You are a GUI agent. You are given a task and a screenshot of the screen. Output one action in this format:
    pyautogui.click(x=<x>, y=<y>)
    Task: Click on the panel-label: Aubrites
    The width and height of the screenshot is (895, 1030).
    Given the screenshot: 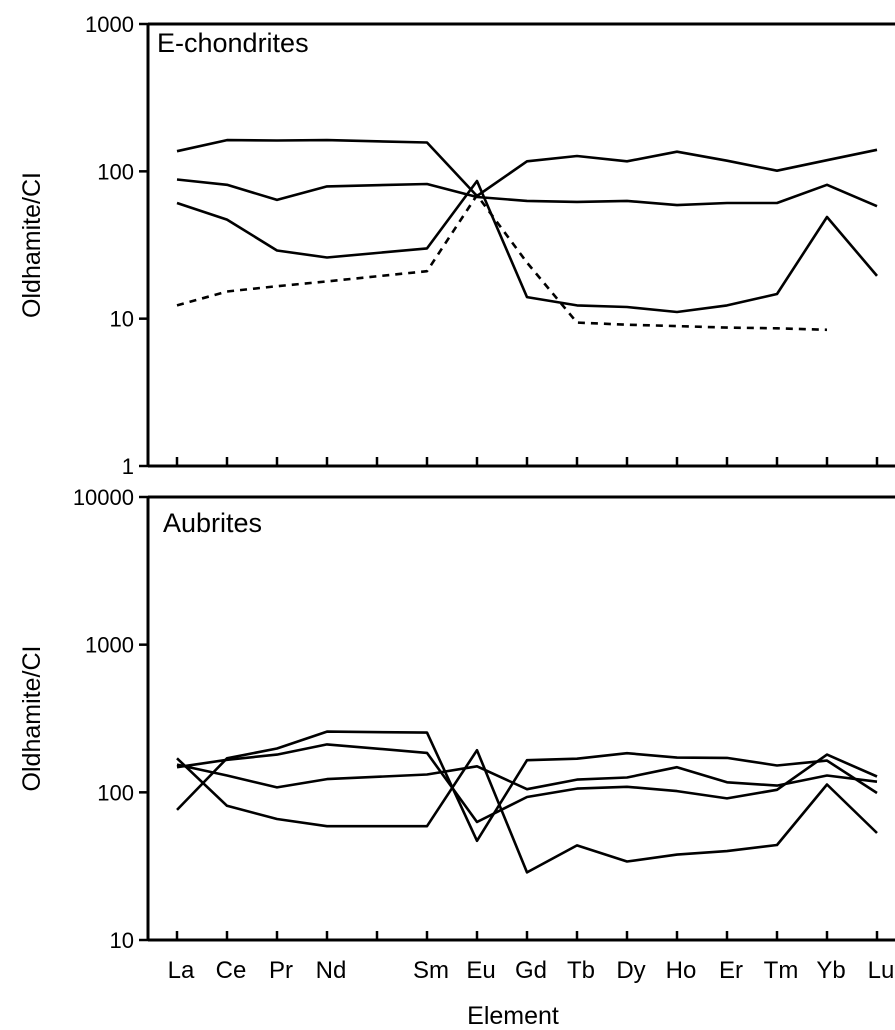 What is the action you would take?
    pyautogui.click(x=212, y=523)
    